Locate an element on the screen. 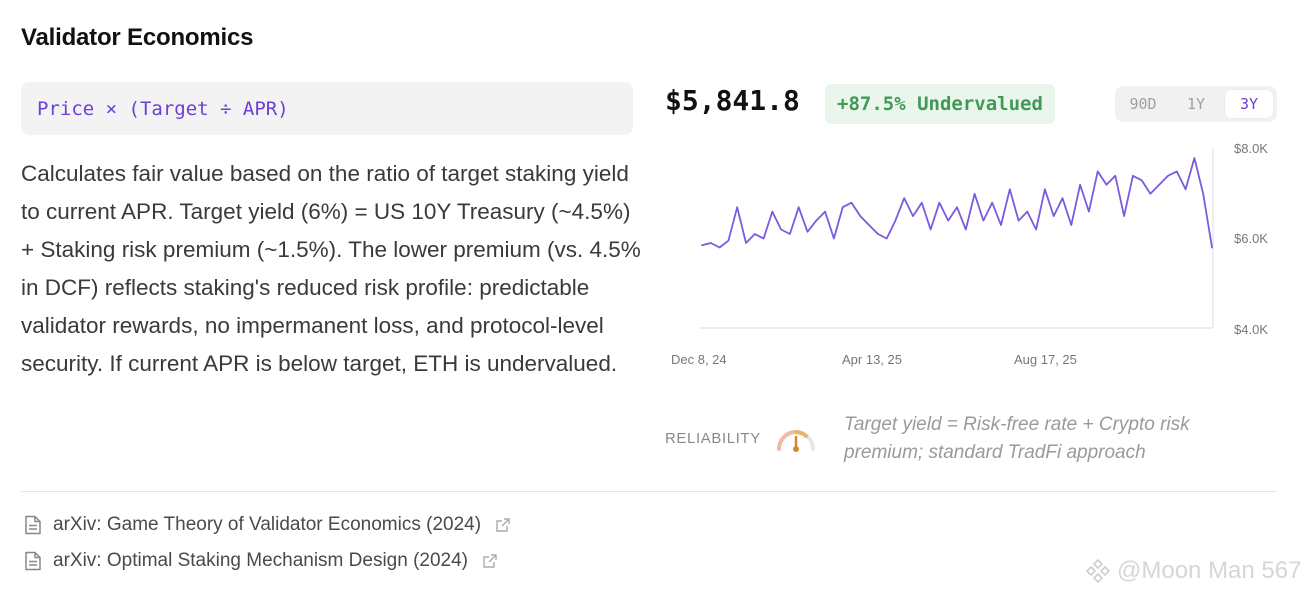 This screenshot has height=596, width=1308. range-selector: 90D 1Y 3Y is located at coordinates (1196, 104).